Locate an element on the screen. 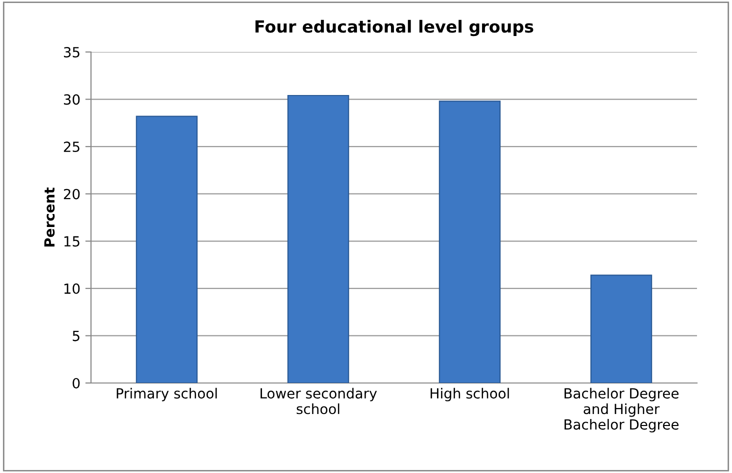 This screenshot has width=732, height=473. y-tick-label: 15 is located at coordinates (72, 241).